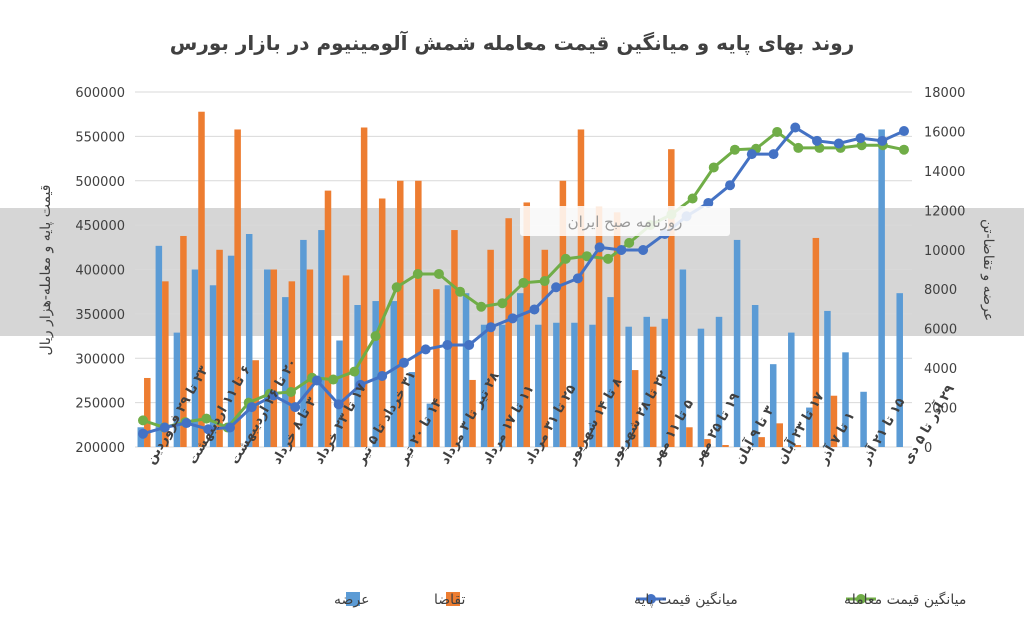 The image size is (1024, 644). What do you see at coordinates (944, 211) in the screenshot?
I see `right-tick-label: 12000` at bounding box center [944, 211].